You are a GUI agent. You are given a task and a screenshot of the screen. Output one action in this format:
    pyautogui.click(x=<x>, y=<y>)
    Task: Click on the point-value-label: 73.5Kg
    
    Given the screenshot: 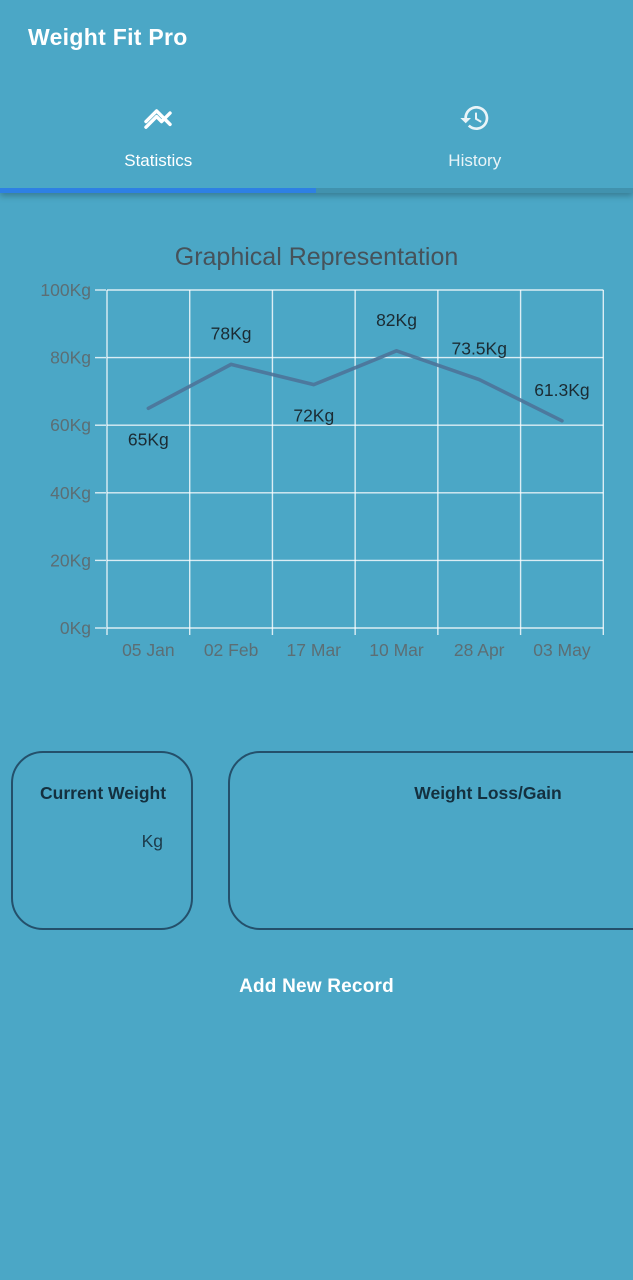 What is the action you would take?
    pyautogui.click(x=478, y=349)
    